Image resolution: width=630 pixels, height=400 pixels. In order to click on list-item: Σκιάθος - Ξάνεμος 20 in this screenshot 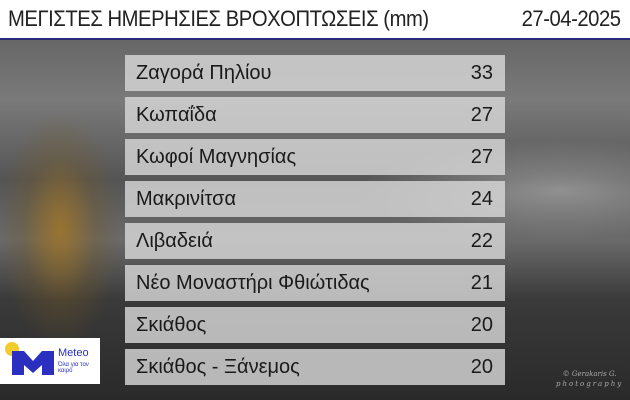, I will do `click(315, 367)`.